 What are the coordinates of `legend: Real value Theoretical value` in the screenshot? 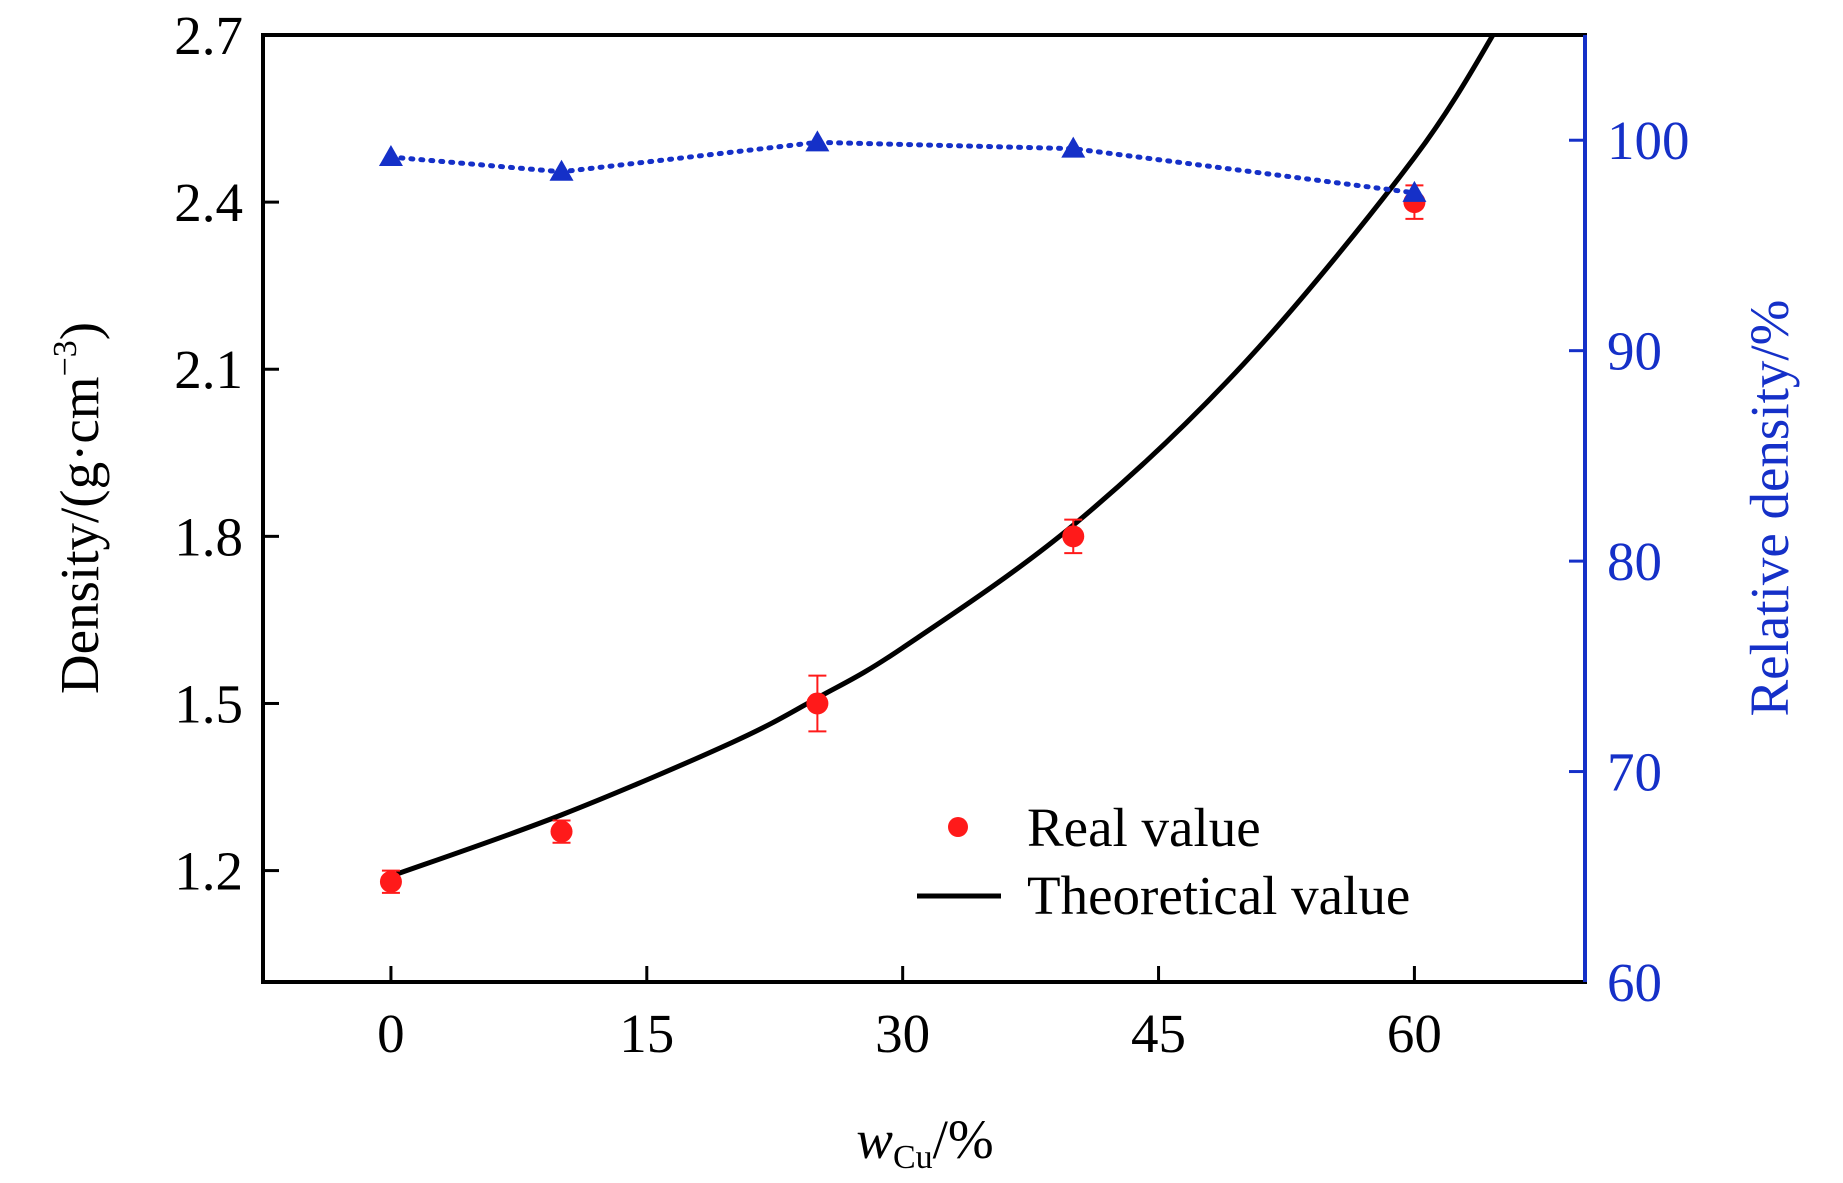 It's located at (1163, 861).